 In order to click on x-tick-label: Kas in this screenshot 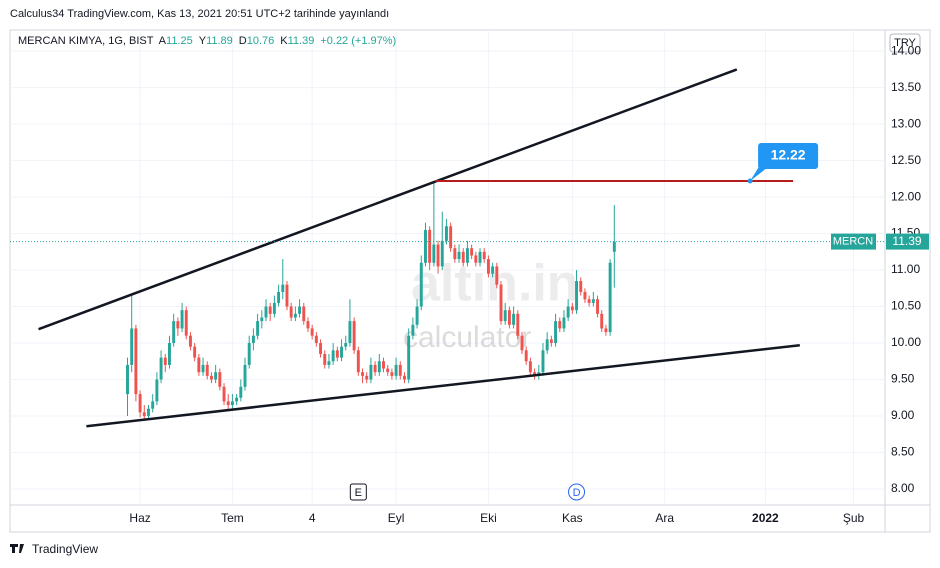, I will do `click(572, 518)`.